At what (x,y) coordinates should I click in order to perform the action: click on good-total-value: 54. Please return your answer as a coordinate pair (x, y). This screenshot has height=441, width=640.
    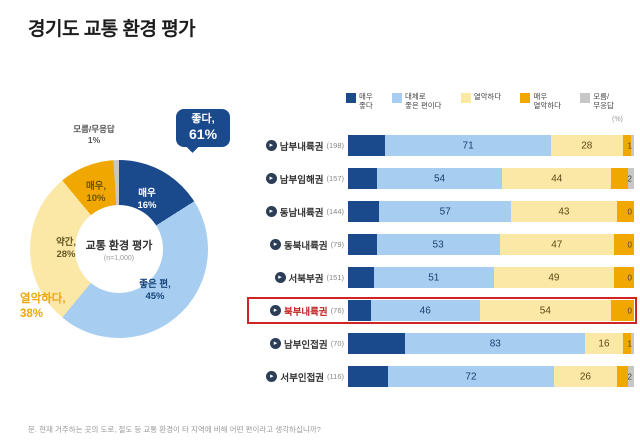
    Looking at the image, I should click on (439, 178).